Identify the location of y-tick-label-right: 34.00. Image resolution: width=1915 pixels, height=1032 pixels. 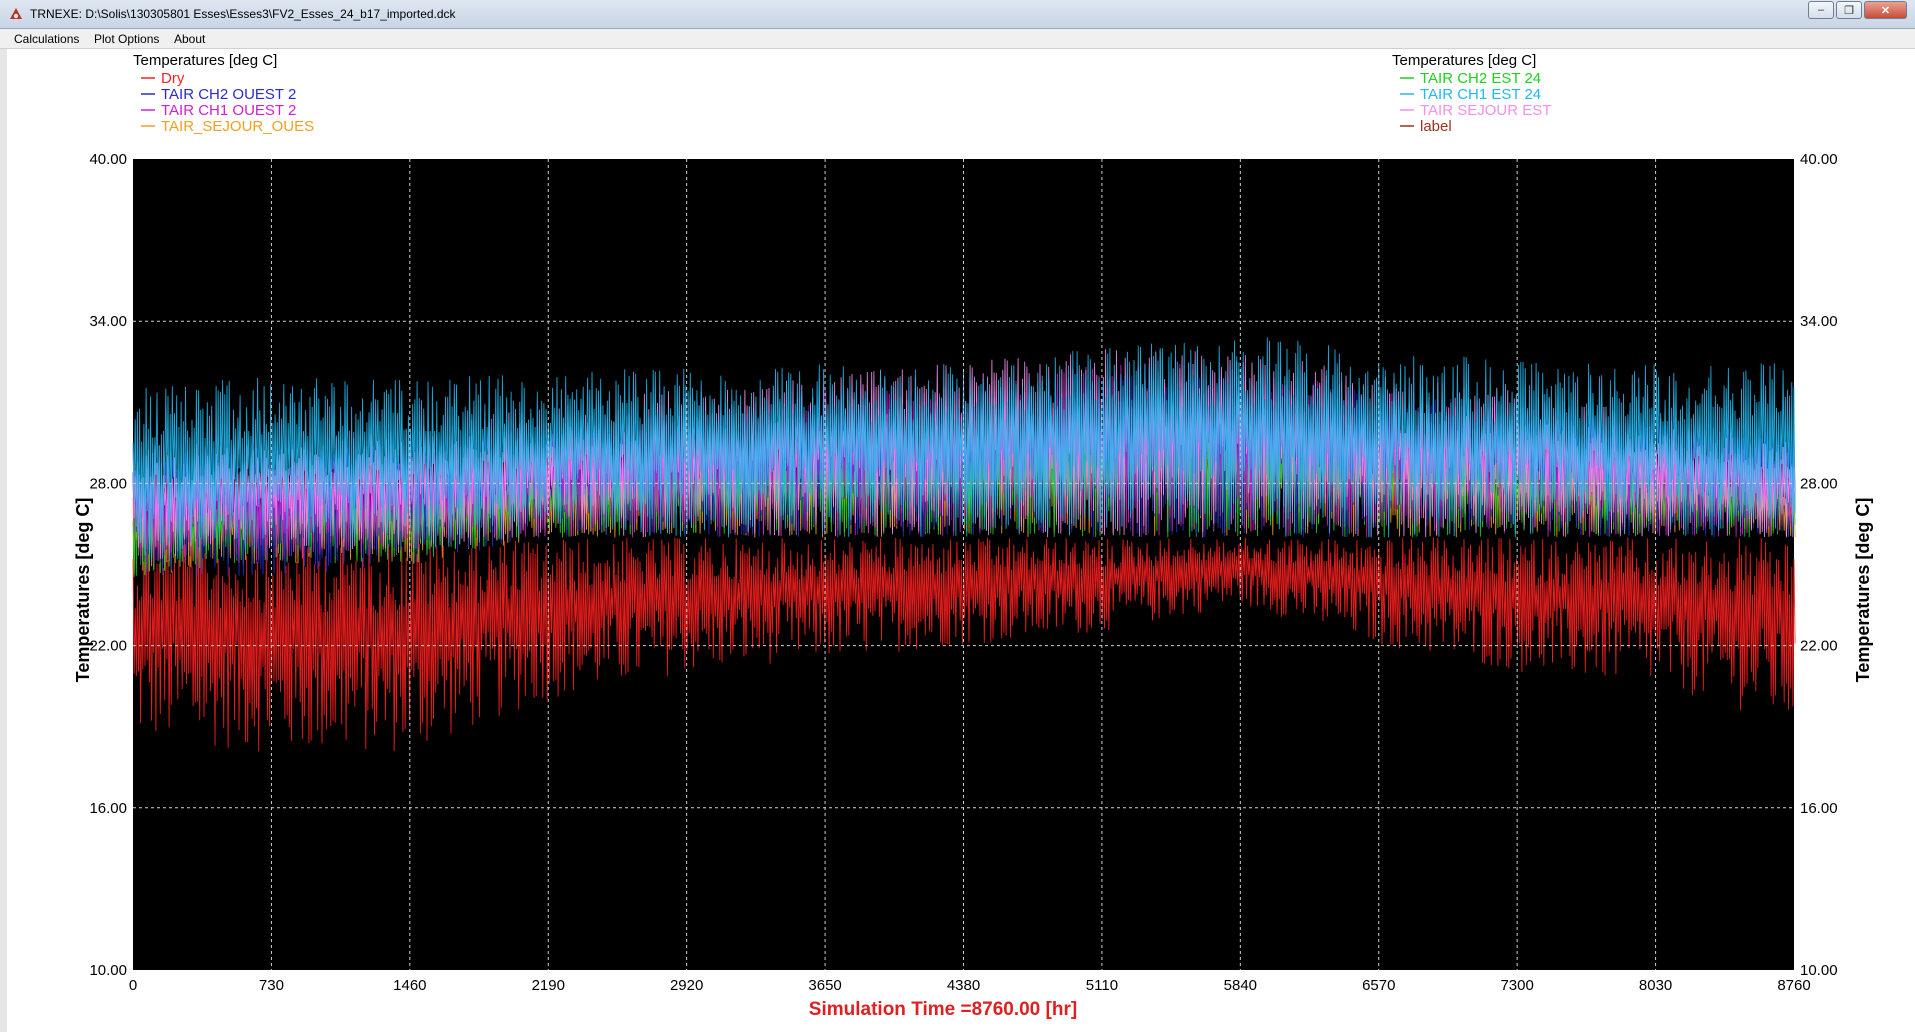
(1819, 321).